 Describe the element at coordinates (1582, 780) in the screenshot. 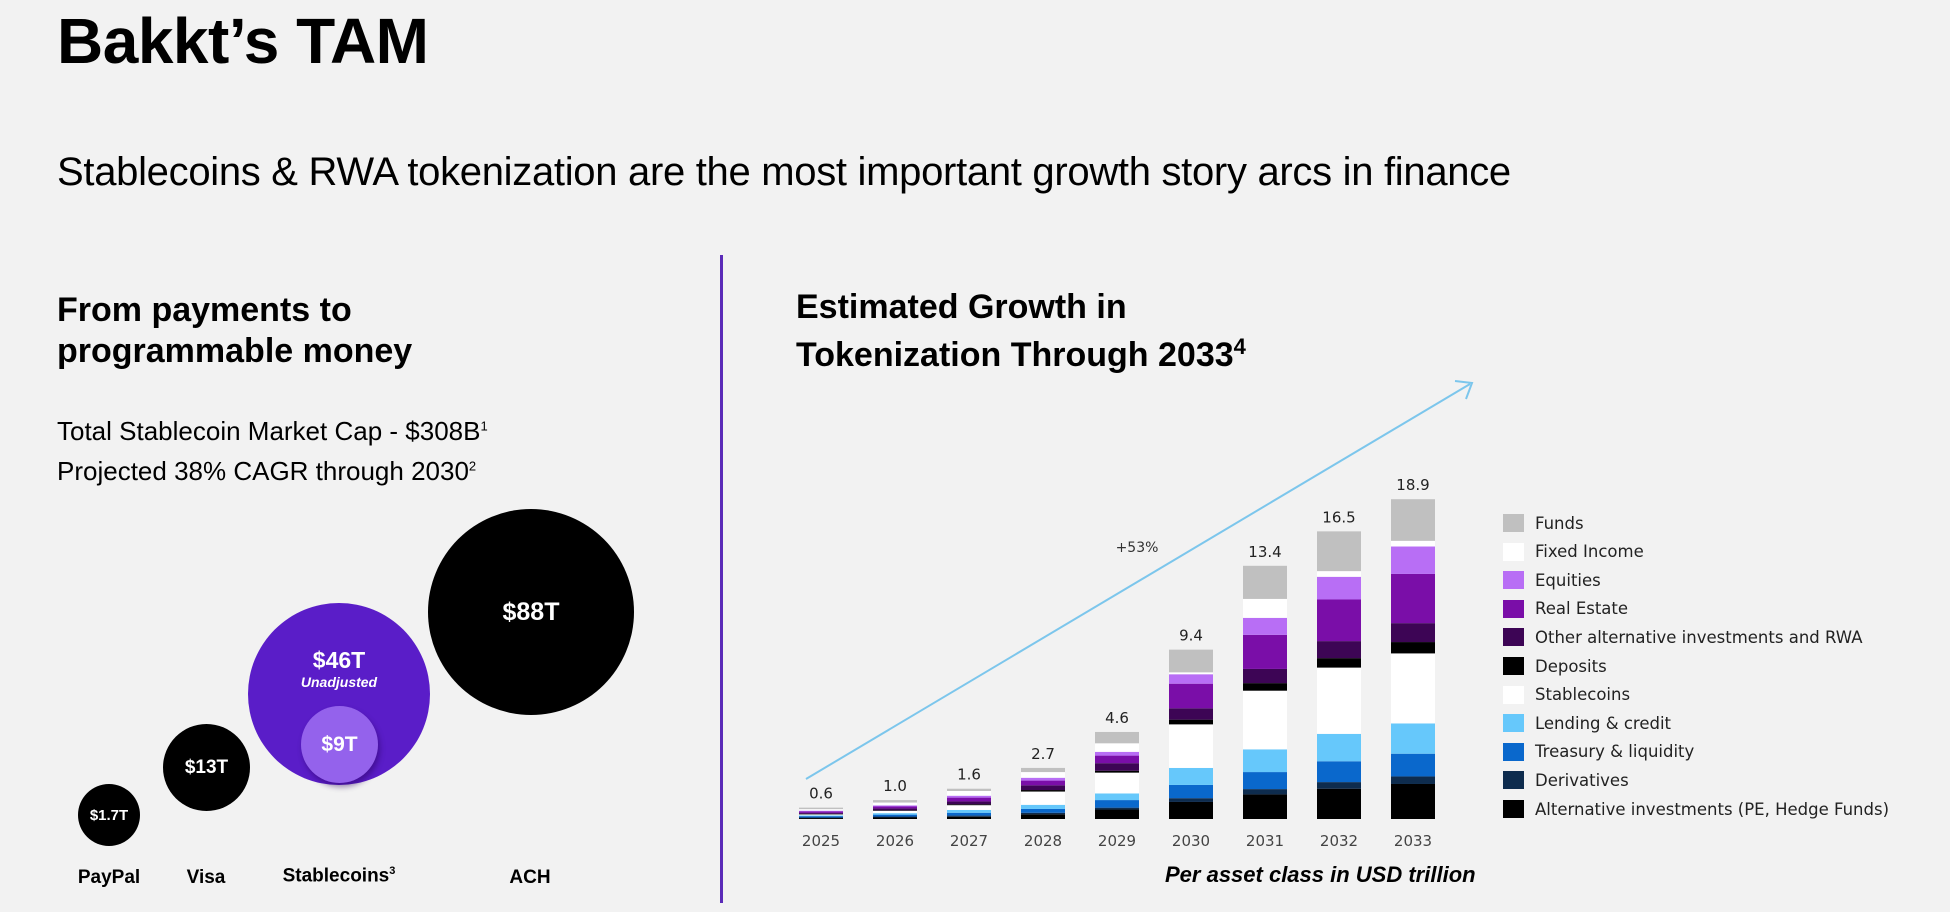

I see `legend-label: Derivatives` at that location.